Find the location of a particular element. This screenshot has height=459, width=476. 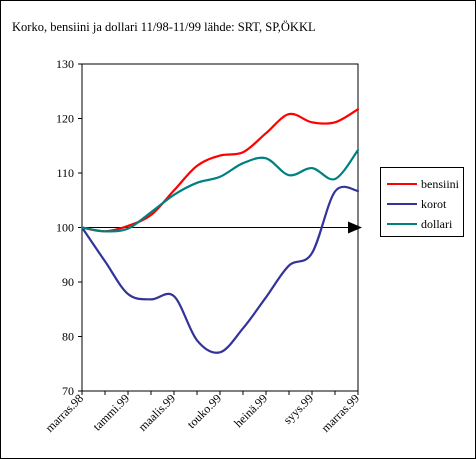

legend-item-bensiini: bensiini is located at coordinates (423, 184).